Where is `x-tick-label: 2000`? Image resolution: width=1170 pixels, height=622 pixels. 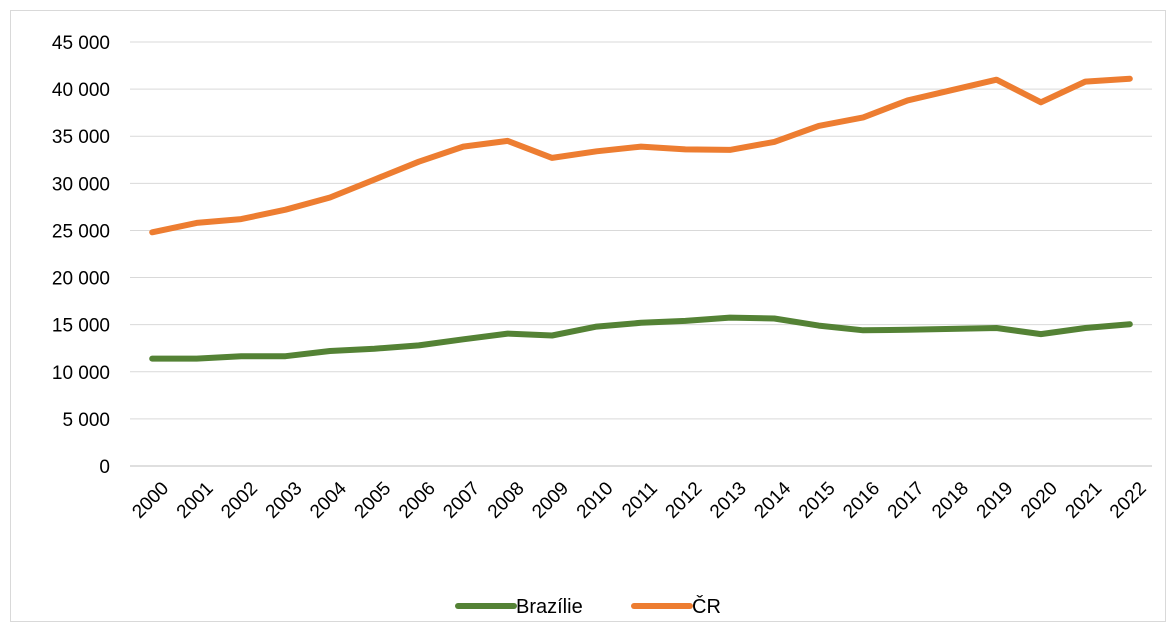
x-tick-label: 2000 is located at coordinates (150, 500).